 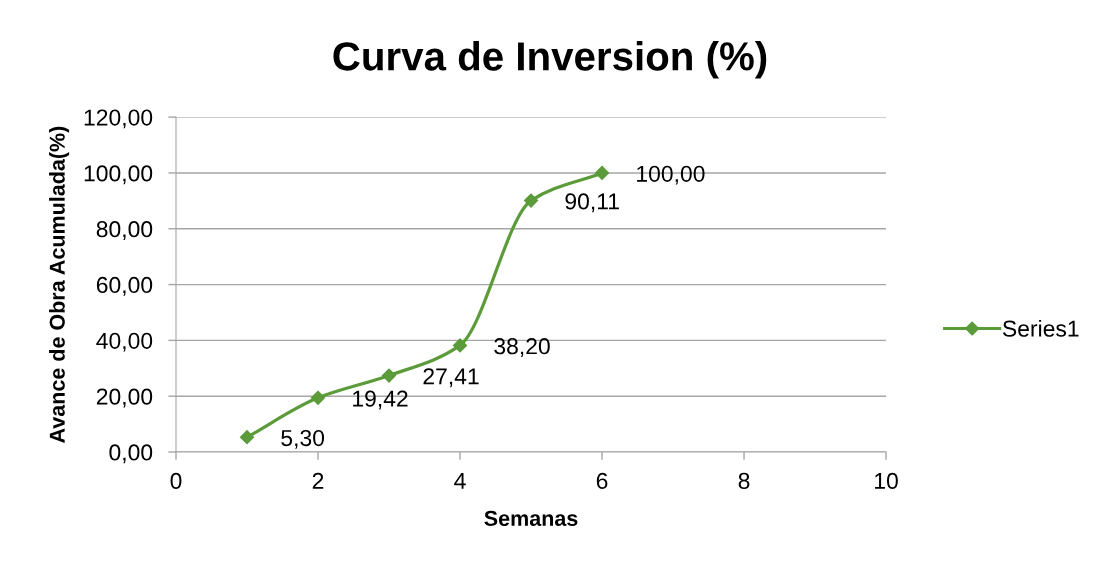 What do you see at coordinates (460, 480) in the screenshot?
I see `x-tick-label: 4` at bounding box center [460, 480].